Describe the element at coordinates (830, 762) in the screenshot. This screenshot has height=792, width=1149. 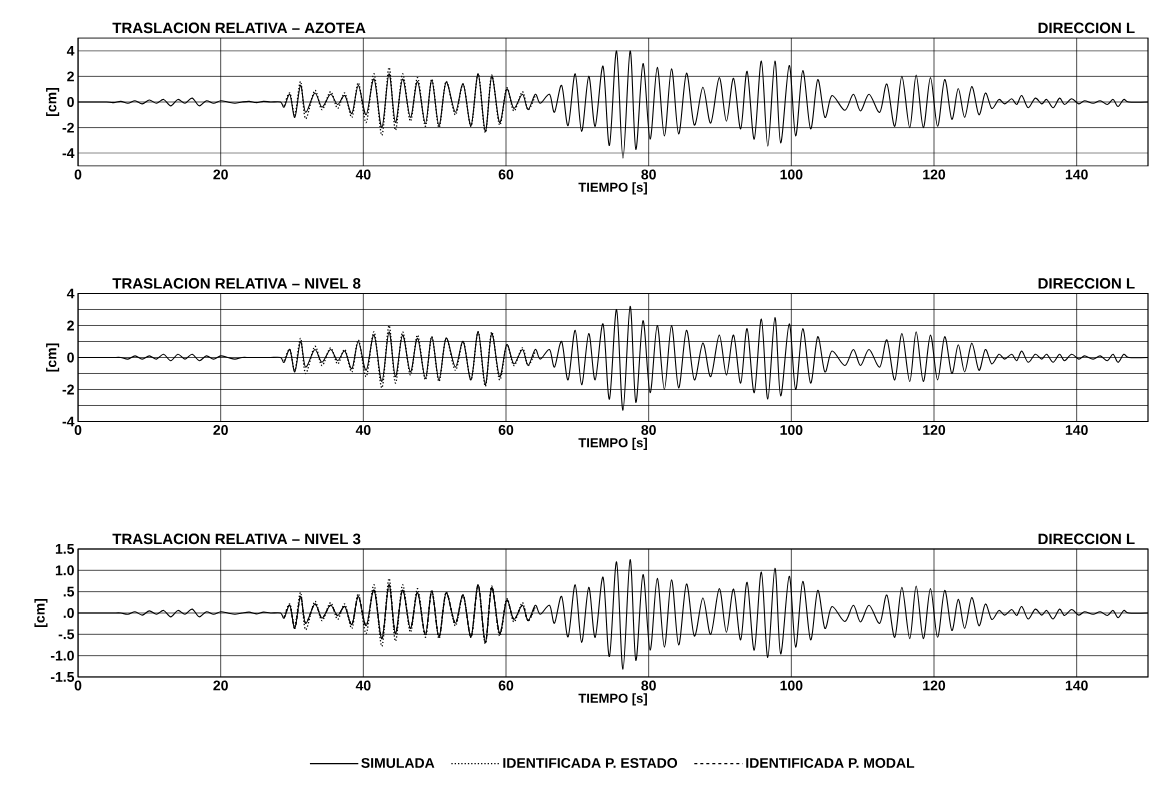
I see `legend-label: IDENTIFICADA P. MODAL` at that location.